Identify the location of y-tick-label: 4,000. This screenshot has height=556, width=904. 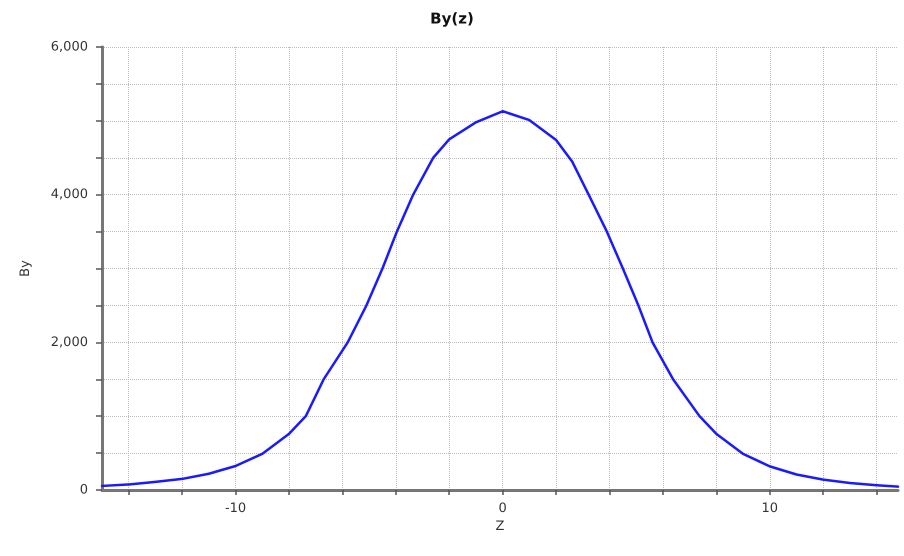
(69, 194).